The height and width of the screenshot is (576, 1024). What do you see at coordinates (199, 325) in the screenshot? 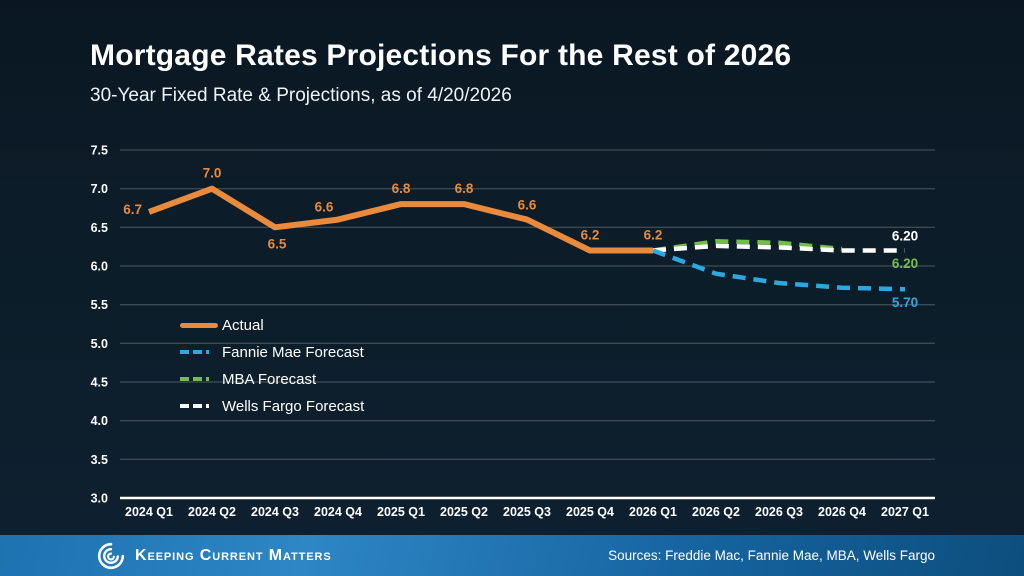
I see `legend-solid-line-icon` at bounding box center [199, 325].